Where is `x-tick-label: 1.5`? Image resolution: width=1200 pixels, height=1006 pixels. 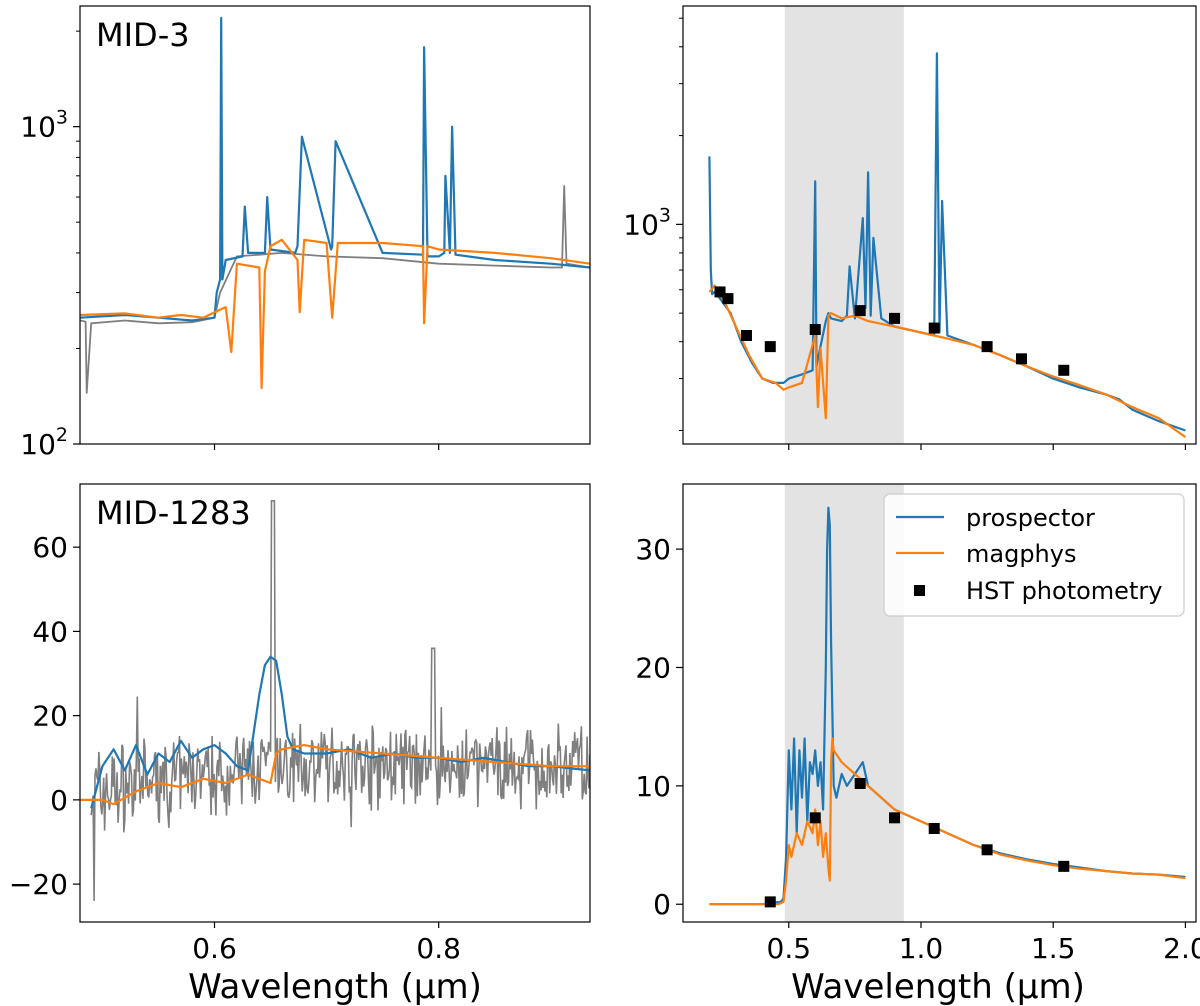 x-tick-label: 1.5 is located at coordinates (1053, 948).